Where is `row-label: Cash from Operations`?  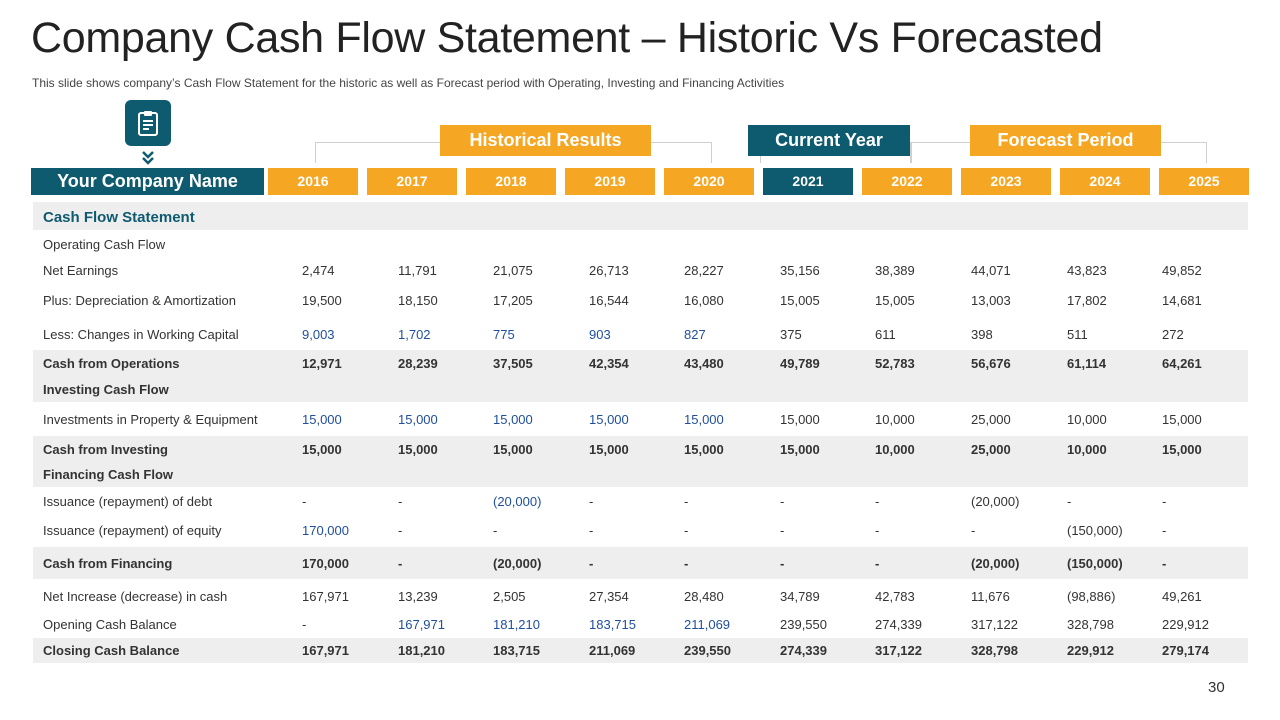 row-label: Cash from Operations is located at coordinates (111, 363).